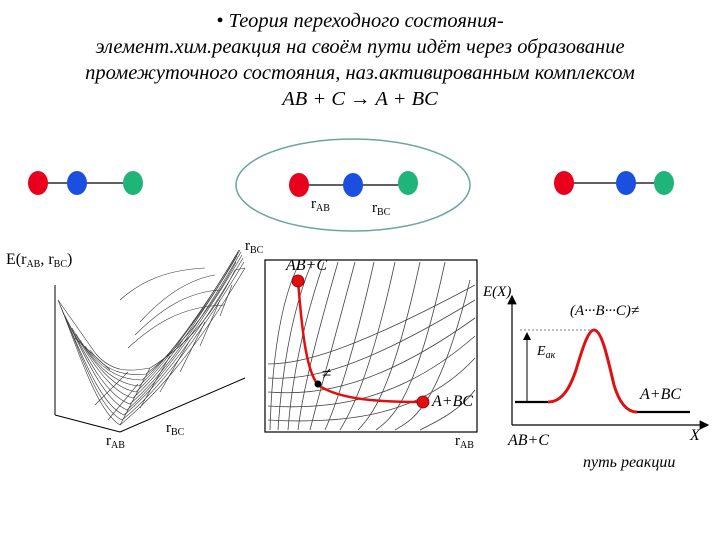 This screenshot has height=540, width=720. I want to click on contour-x-label-sub: AB, so click(467, 445).